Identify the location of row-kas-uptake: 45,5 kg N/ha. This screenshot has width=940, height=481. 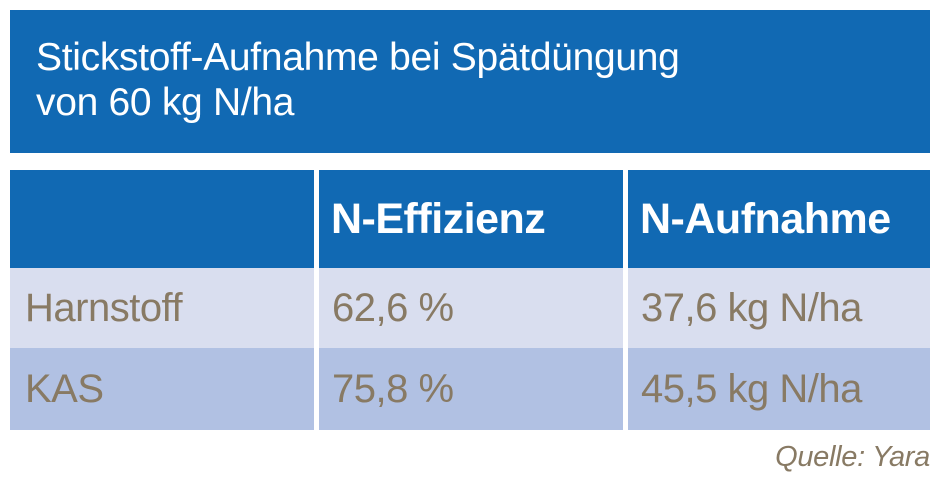
(779, 389).